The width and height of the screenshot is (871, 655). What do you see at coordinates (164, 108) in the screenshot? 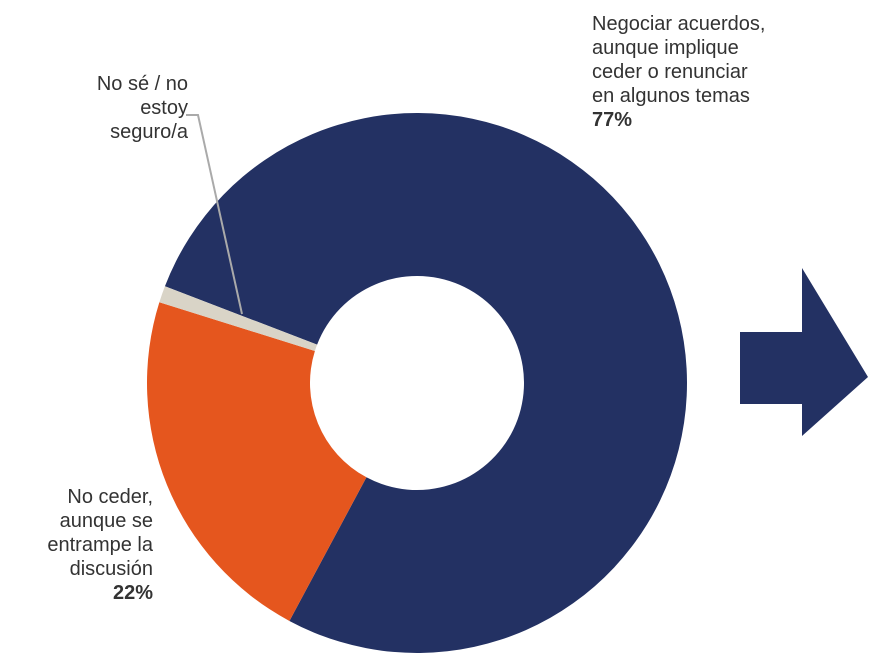
I see `label-line: estoy` at bounding box center [164, 108].